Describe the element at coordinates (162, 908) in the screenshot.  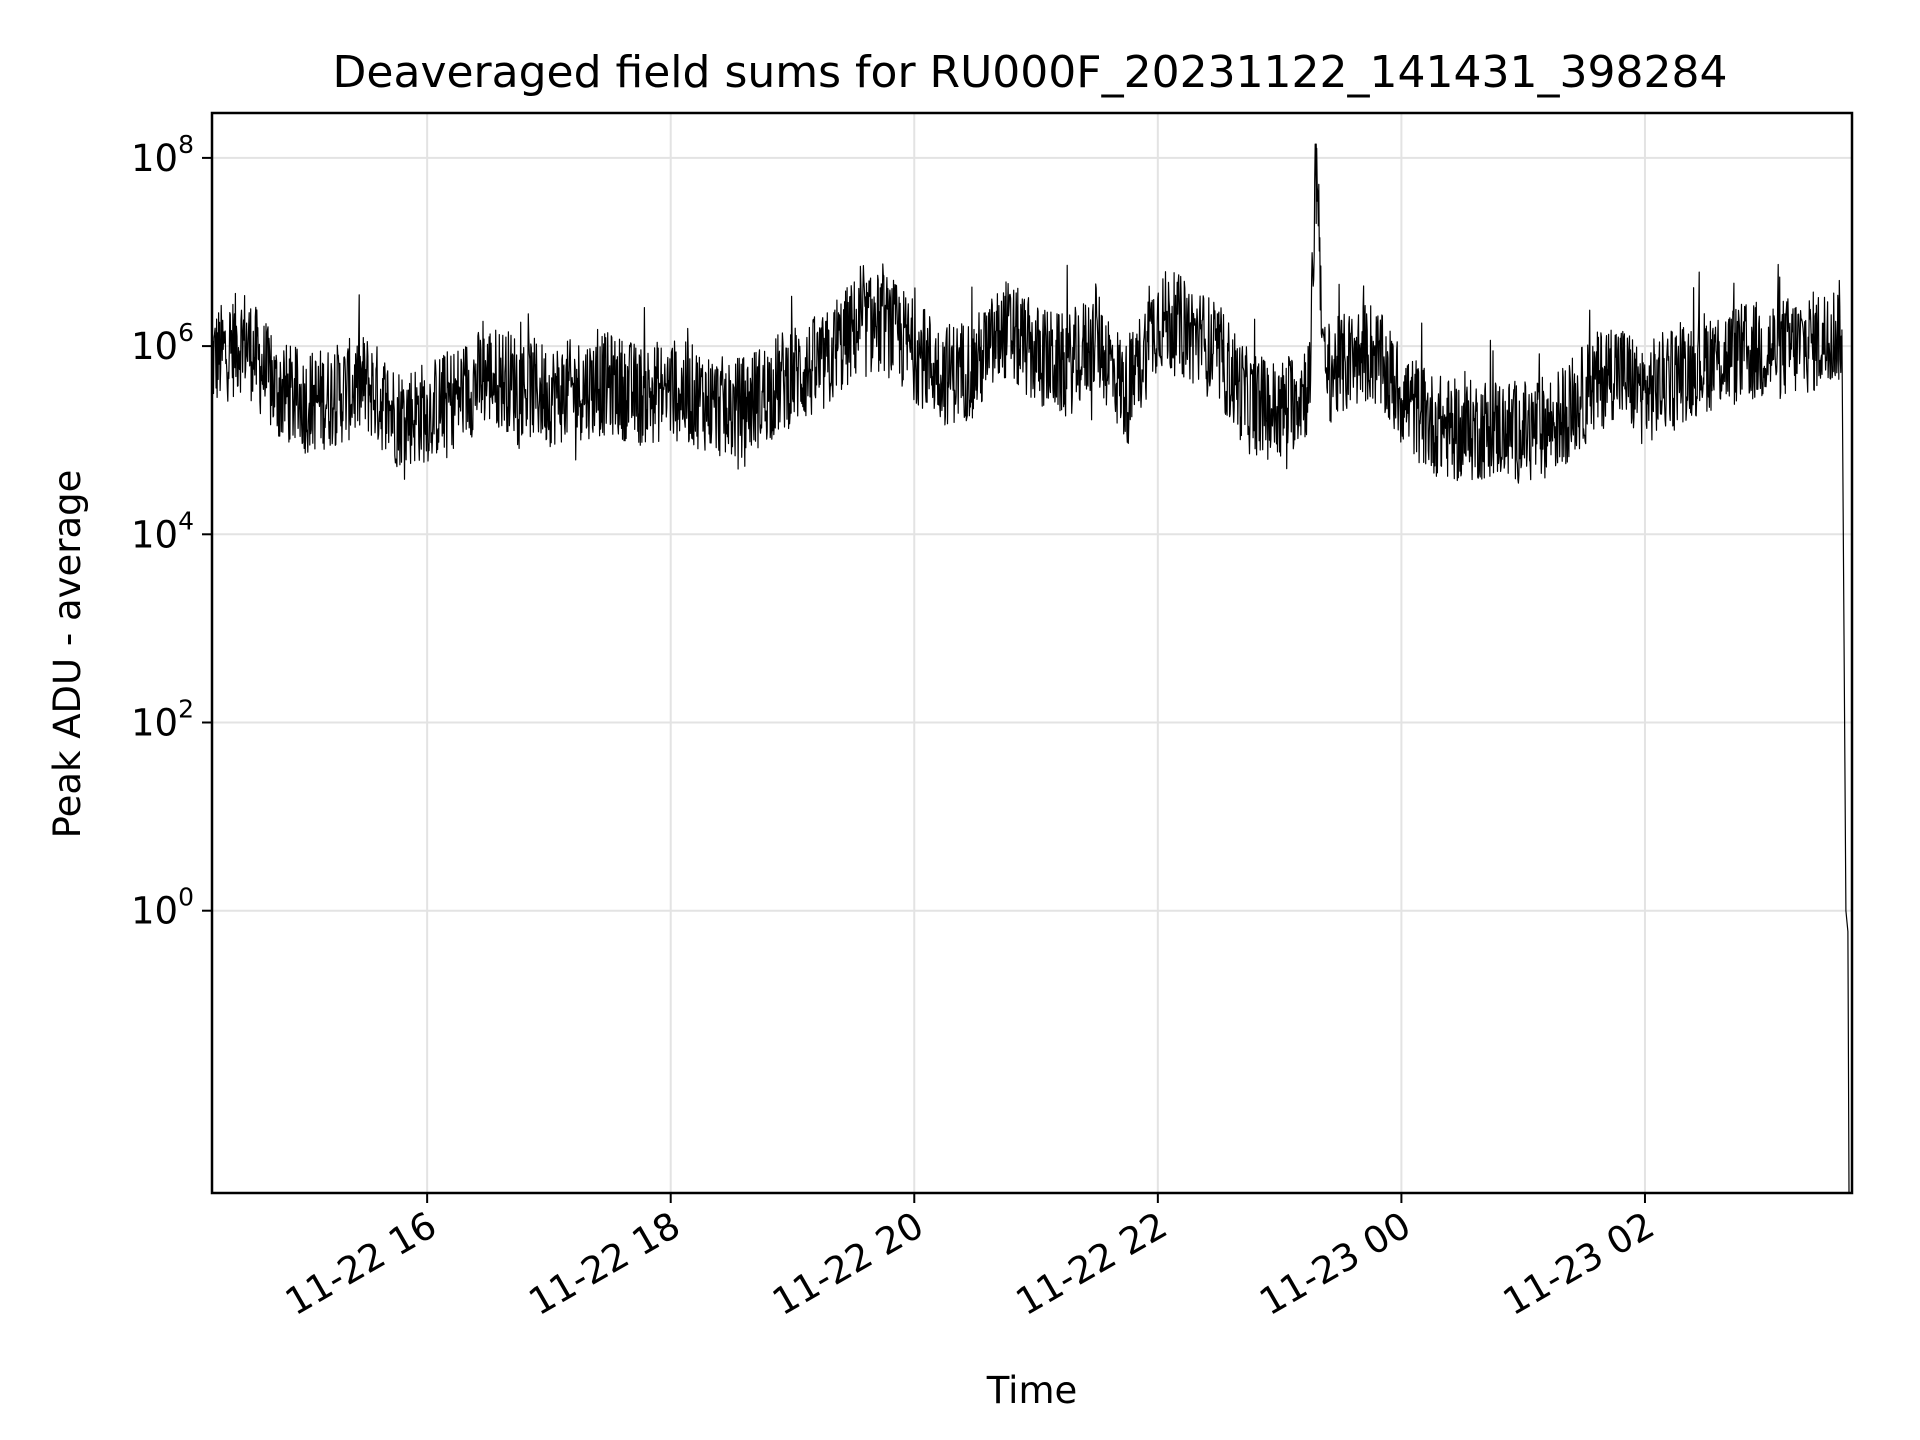
I see `y-tick-label: 10⁰` at that location.